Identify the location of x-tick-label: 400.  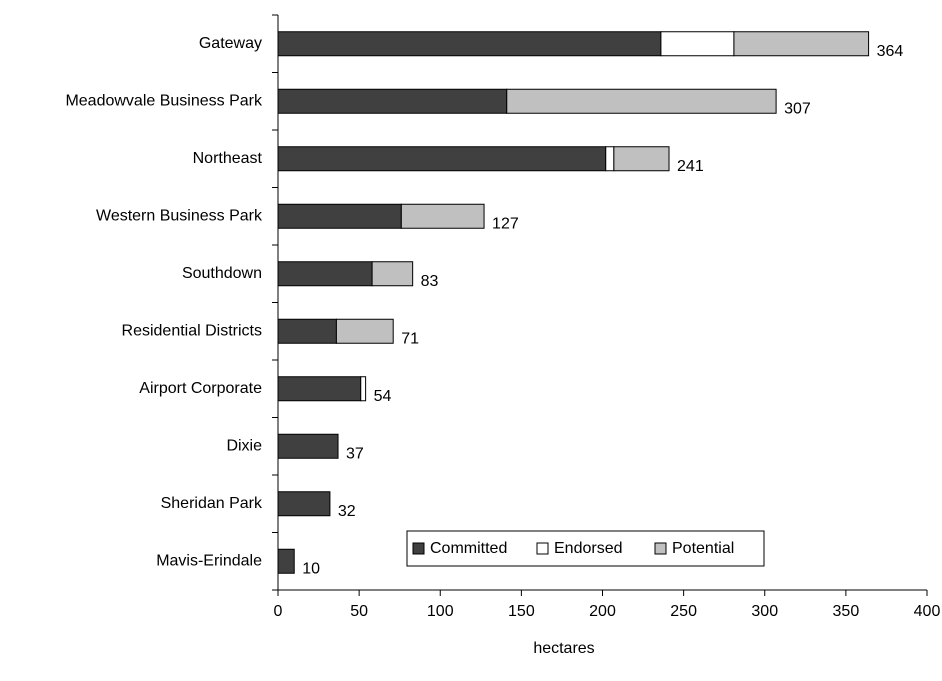
(927, 611).